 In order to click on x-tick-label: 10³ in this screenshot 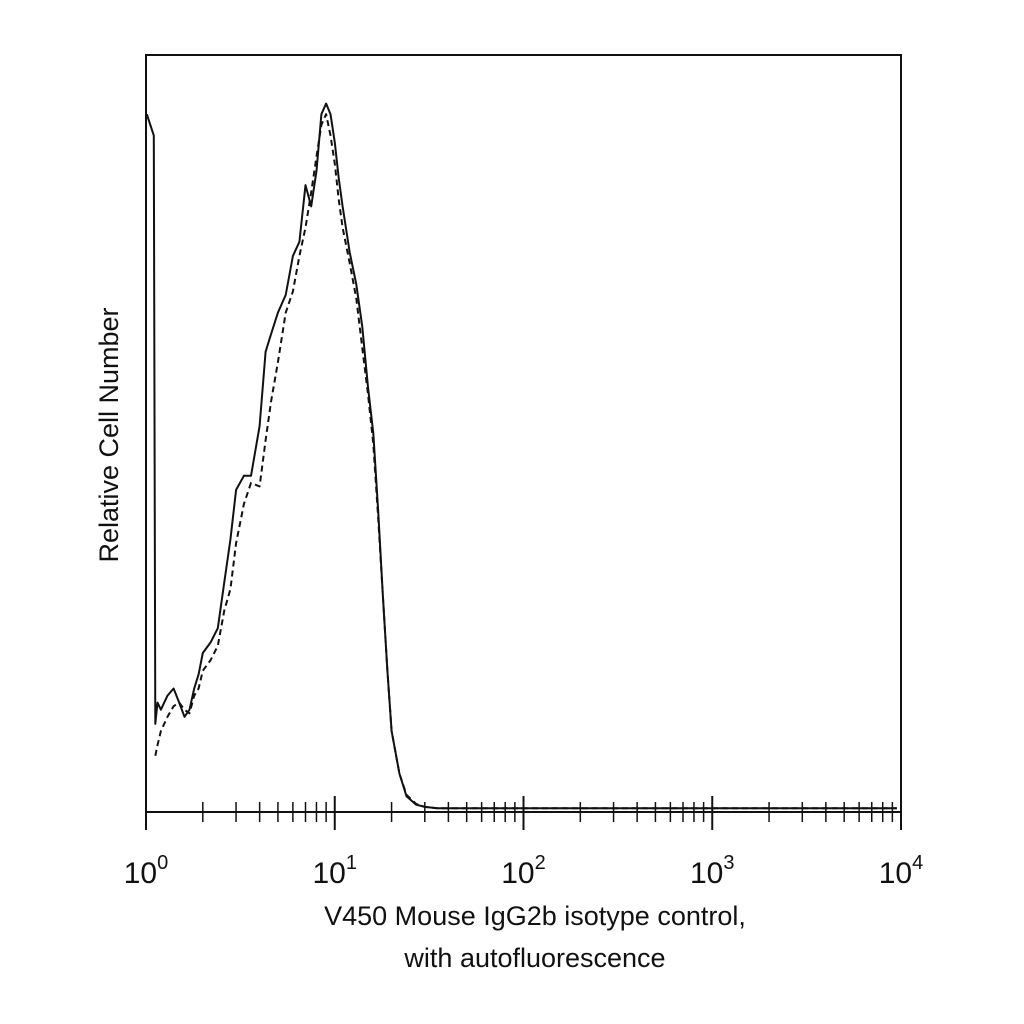, I will do `click(712, 871)`.